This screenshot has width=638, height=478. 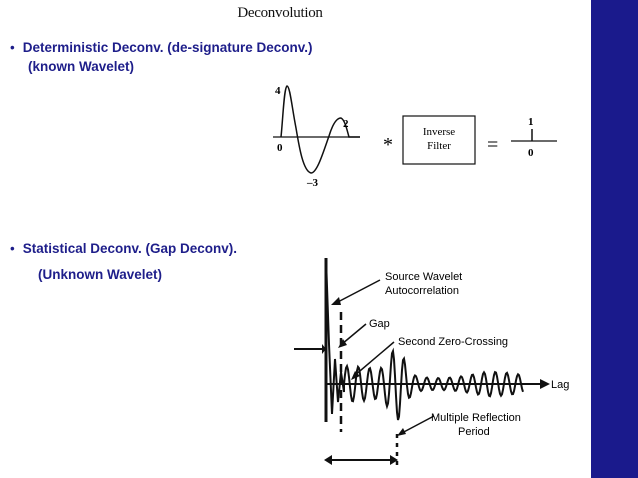 What do you see at coordinates (417, 425) in the screenshot?
I see `multiple-reflection-pointer` at bounding box center [417, 425].